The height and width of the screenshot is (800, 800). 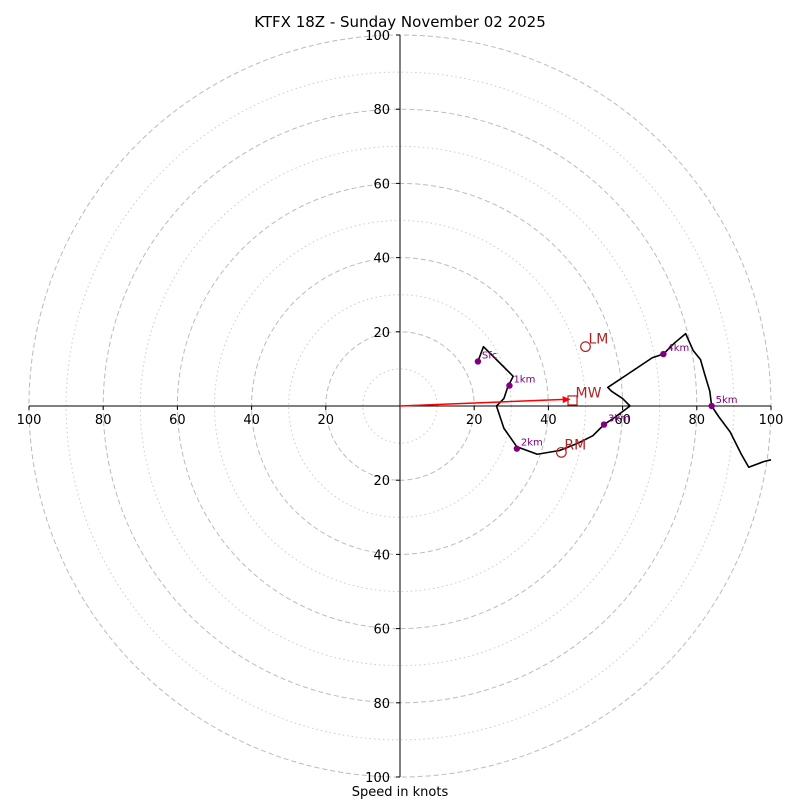 I want to click on hodograph-line, so click(x=624, y=400).